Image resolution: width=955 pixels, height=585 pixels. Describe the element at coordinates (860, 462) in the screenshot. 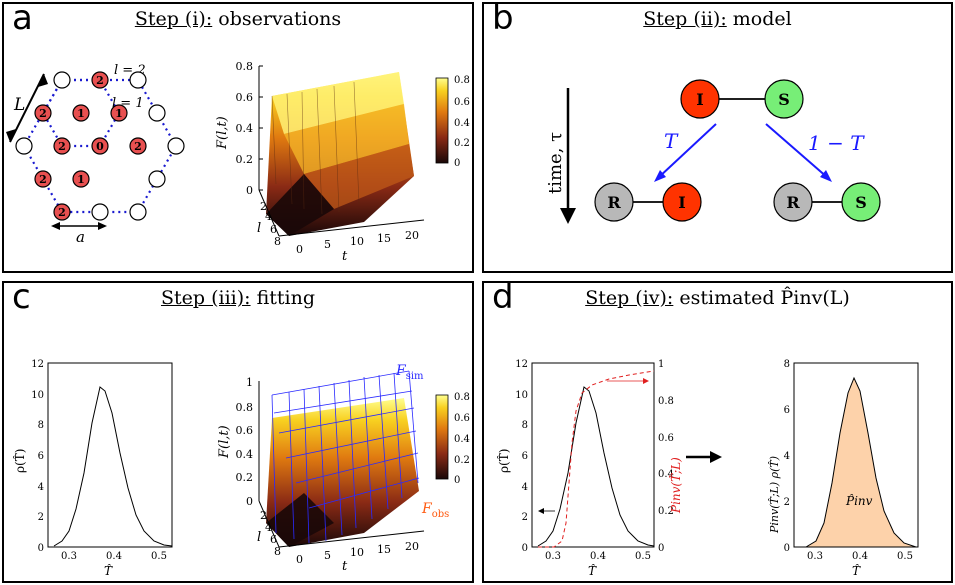

I see `pinv-area` at that location.